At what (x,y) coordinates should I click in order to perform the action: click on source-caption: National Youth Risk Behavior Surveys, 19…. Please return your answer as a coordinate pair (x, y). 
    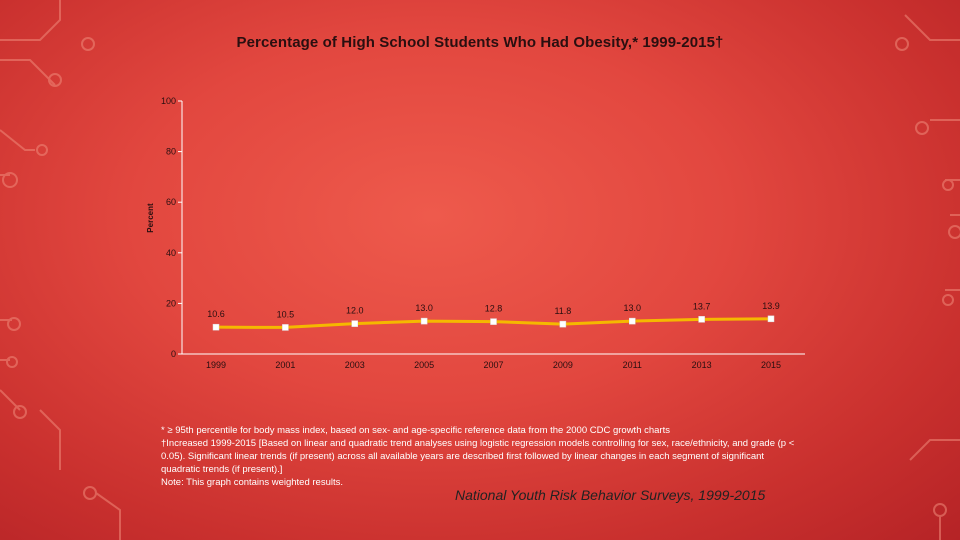
    Looking at the image, I should click on (610, 495).